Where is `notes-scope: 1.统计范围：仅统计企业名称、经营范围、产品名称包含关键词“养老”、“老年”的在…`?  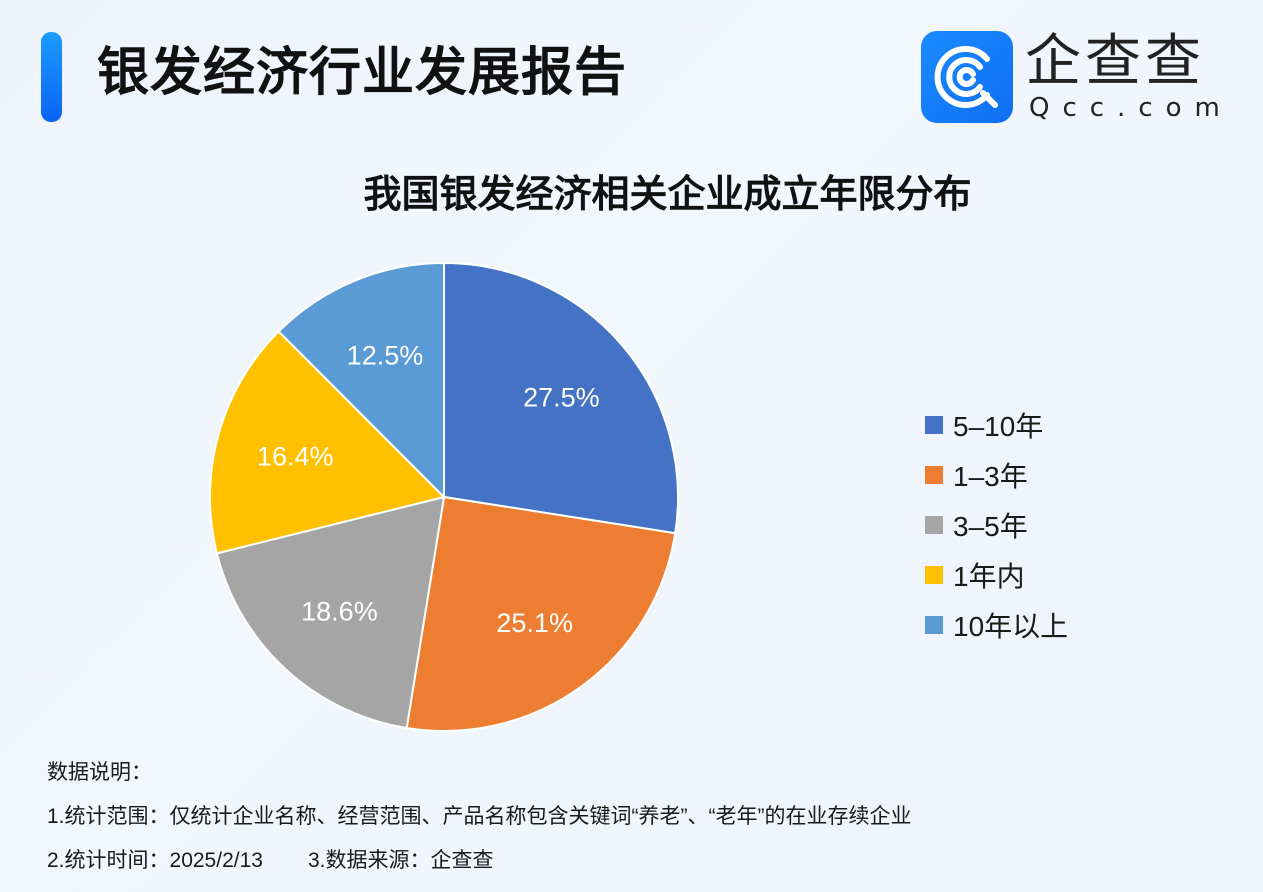
notes-scope: 1.统计范围：仅统计企业名称、经营范围、产品名称包含关键词“养老”、“老年”的在… is located at coordinates (479, 816).